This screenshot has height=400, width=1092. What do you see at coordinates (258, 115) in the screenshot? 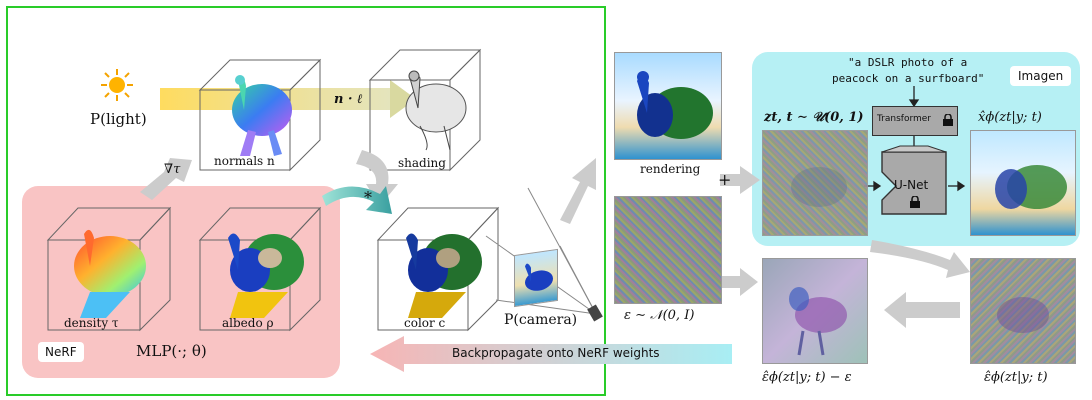
I see `normals-render` at bounding box center [258, 115].